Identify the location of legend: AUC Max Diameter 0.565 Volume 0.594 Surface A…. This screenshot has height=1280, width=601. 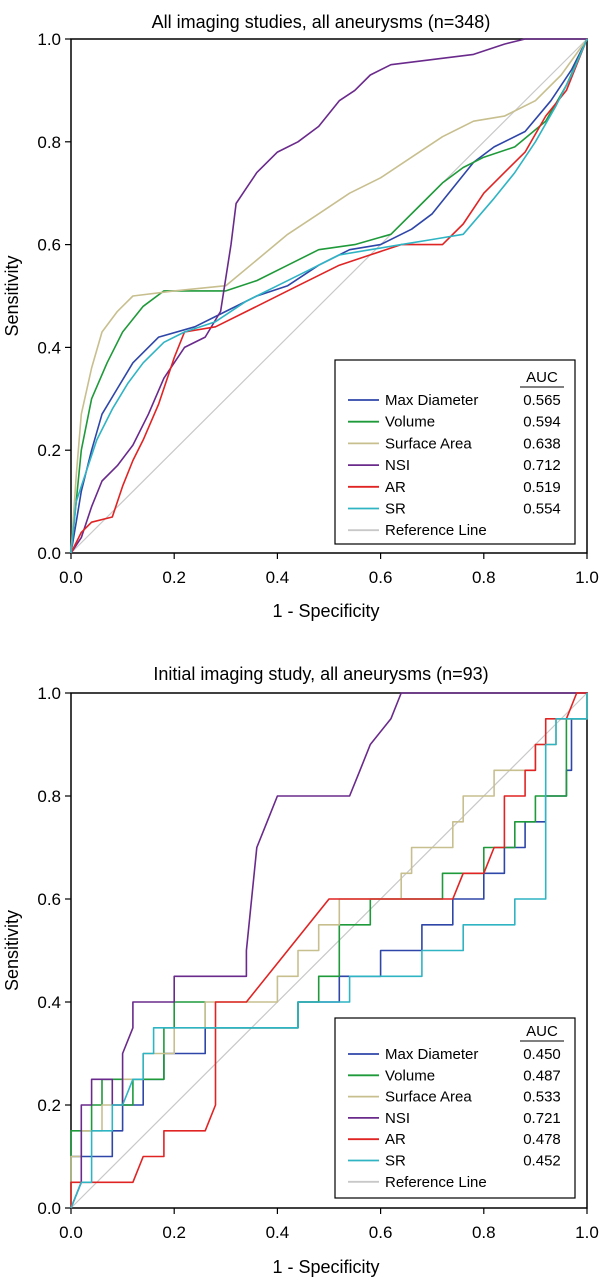
(455, 452).